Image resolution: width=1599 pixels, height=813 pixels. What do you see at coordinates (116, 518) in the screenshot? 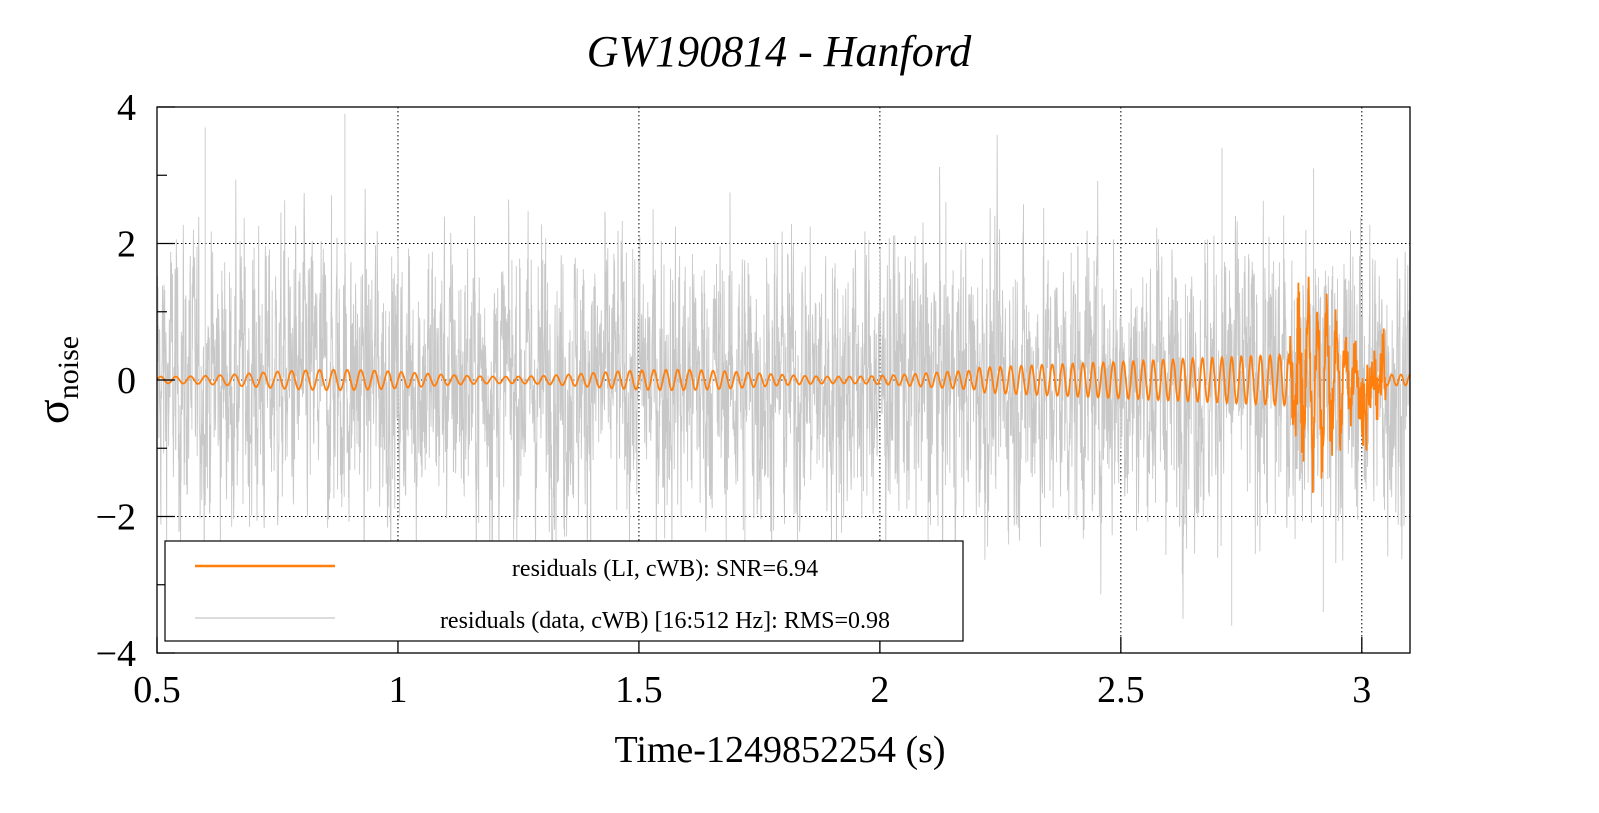
I see `y-tick-label: −2` at bounding box center [116, 518].